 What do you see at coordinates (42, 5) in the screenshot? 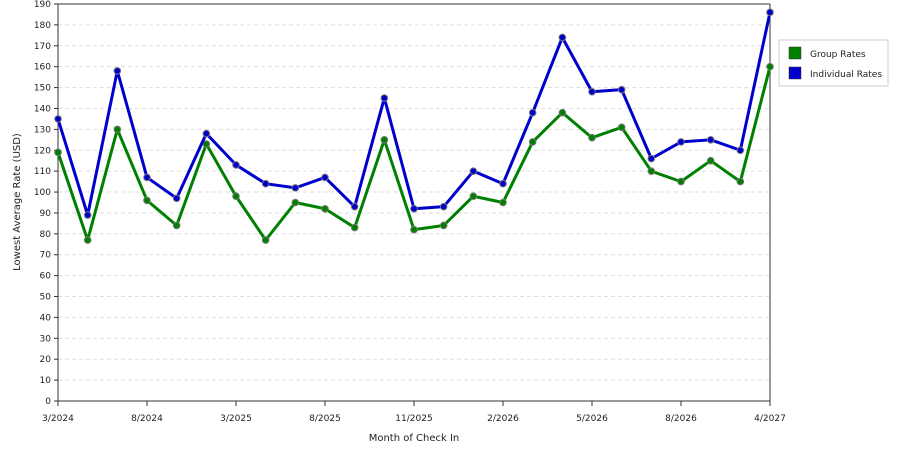
I see `y-tick-label: 190` at bounding box center [42, 5].